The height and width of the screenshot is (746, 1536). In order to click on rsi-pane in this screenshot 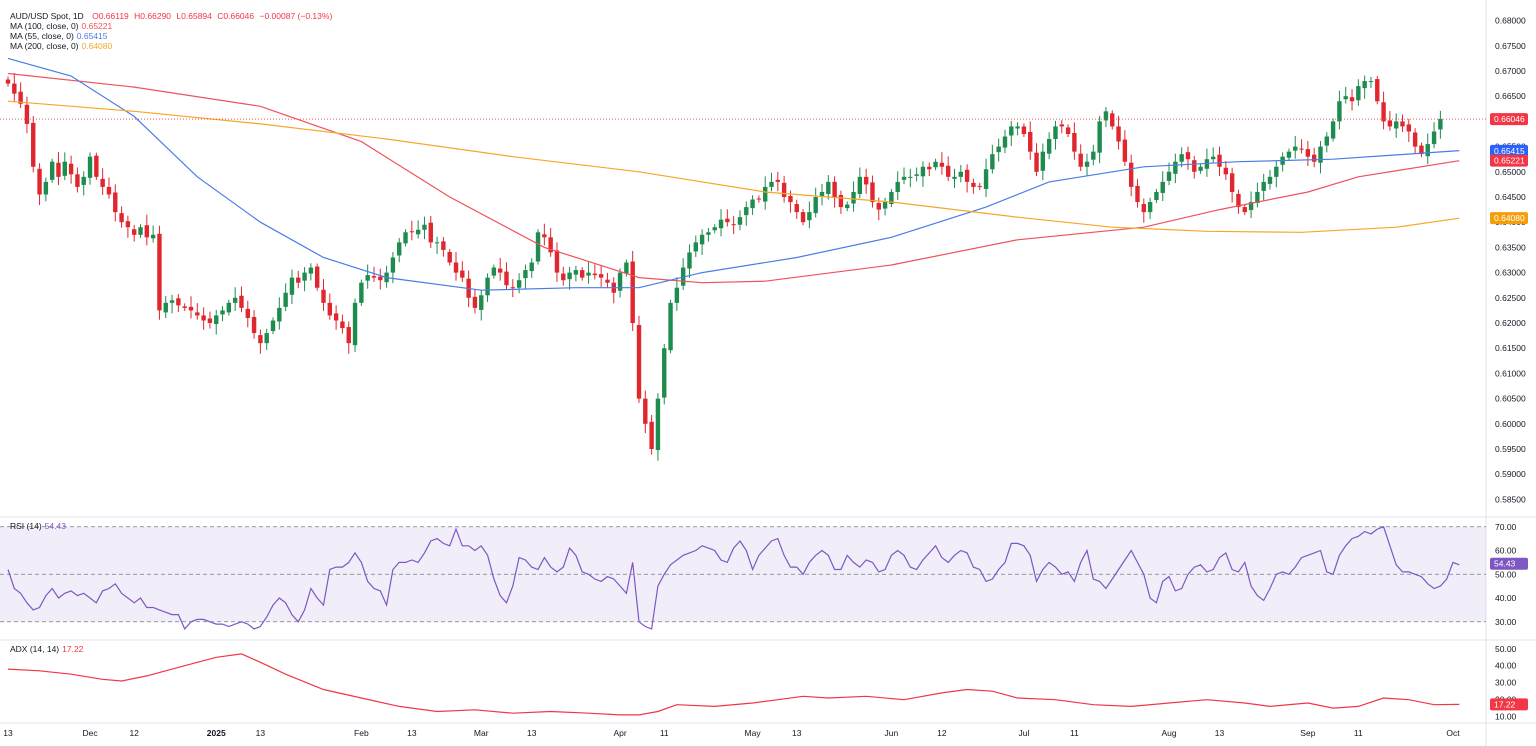, I will do `click(743, 578)`.